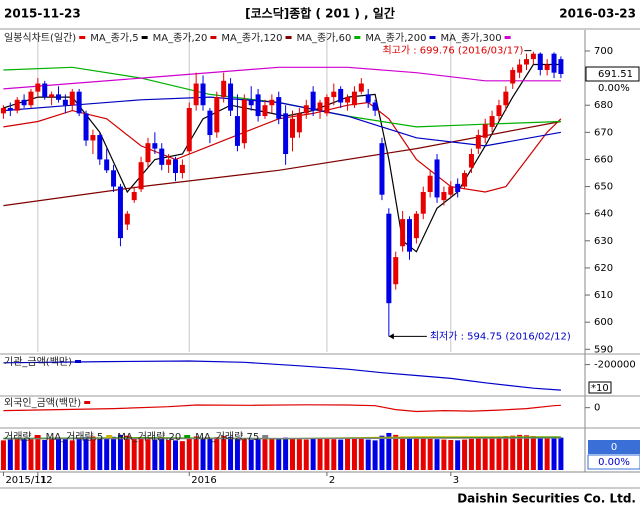 The image size is (640, 512). I want to click on volume-change: 0.00%, so click(614, 462).